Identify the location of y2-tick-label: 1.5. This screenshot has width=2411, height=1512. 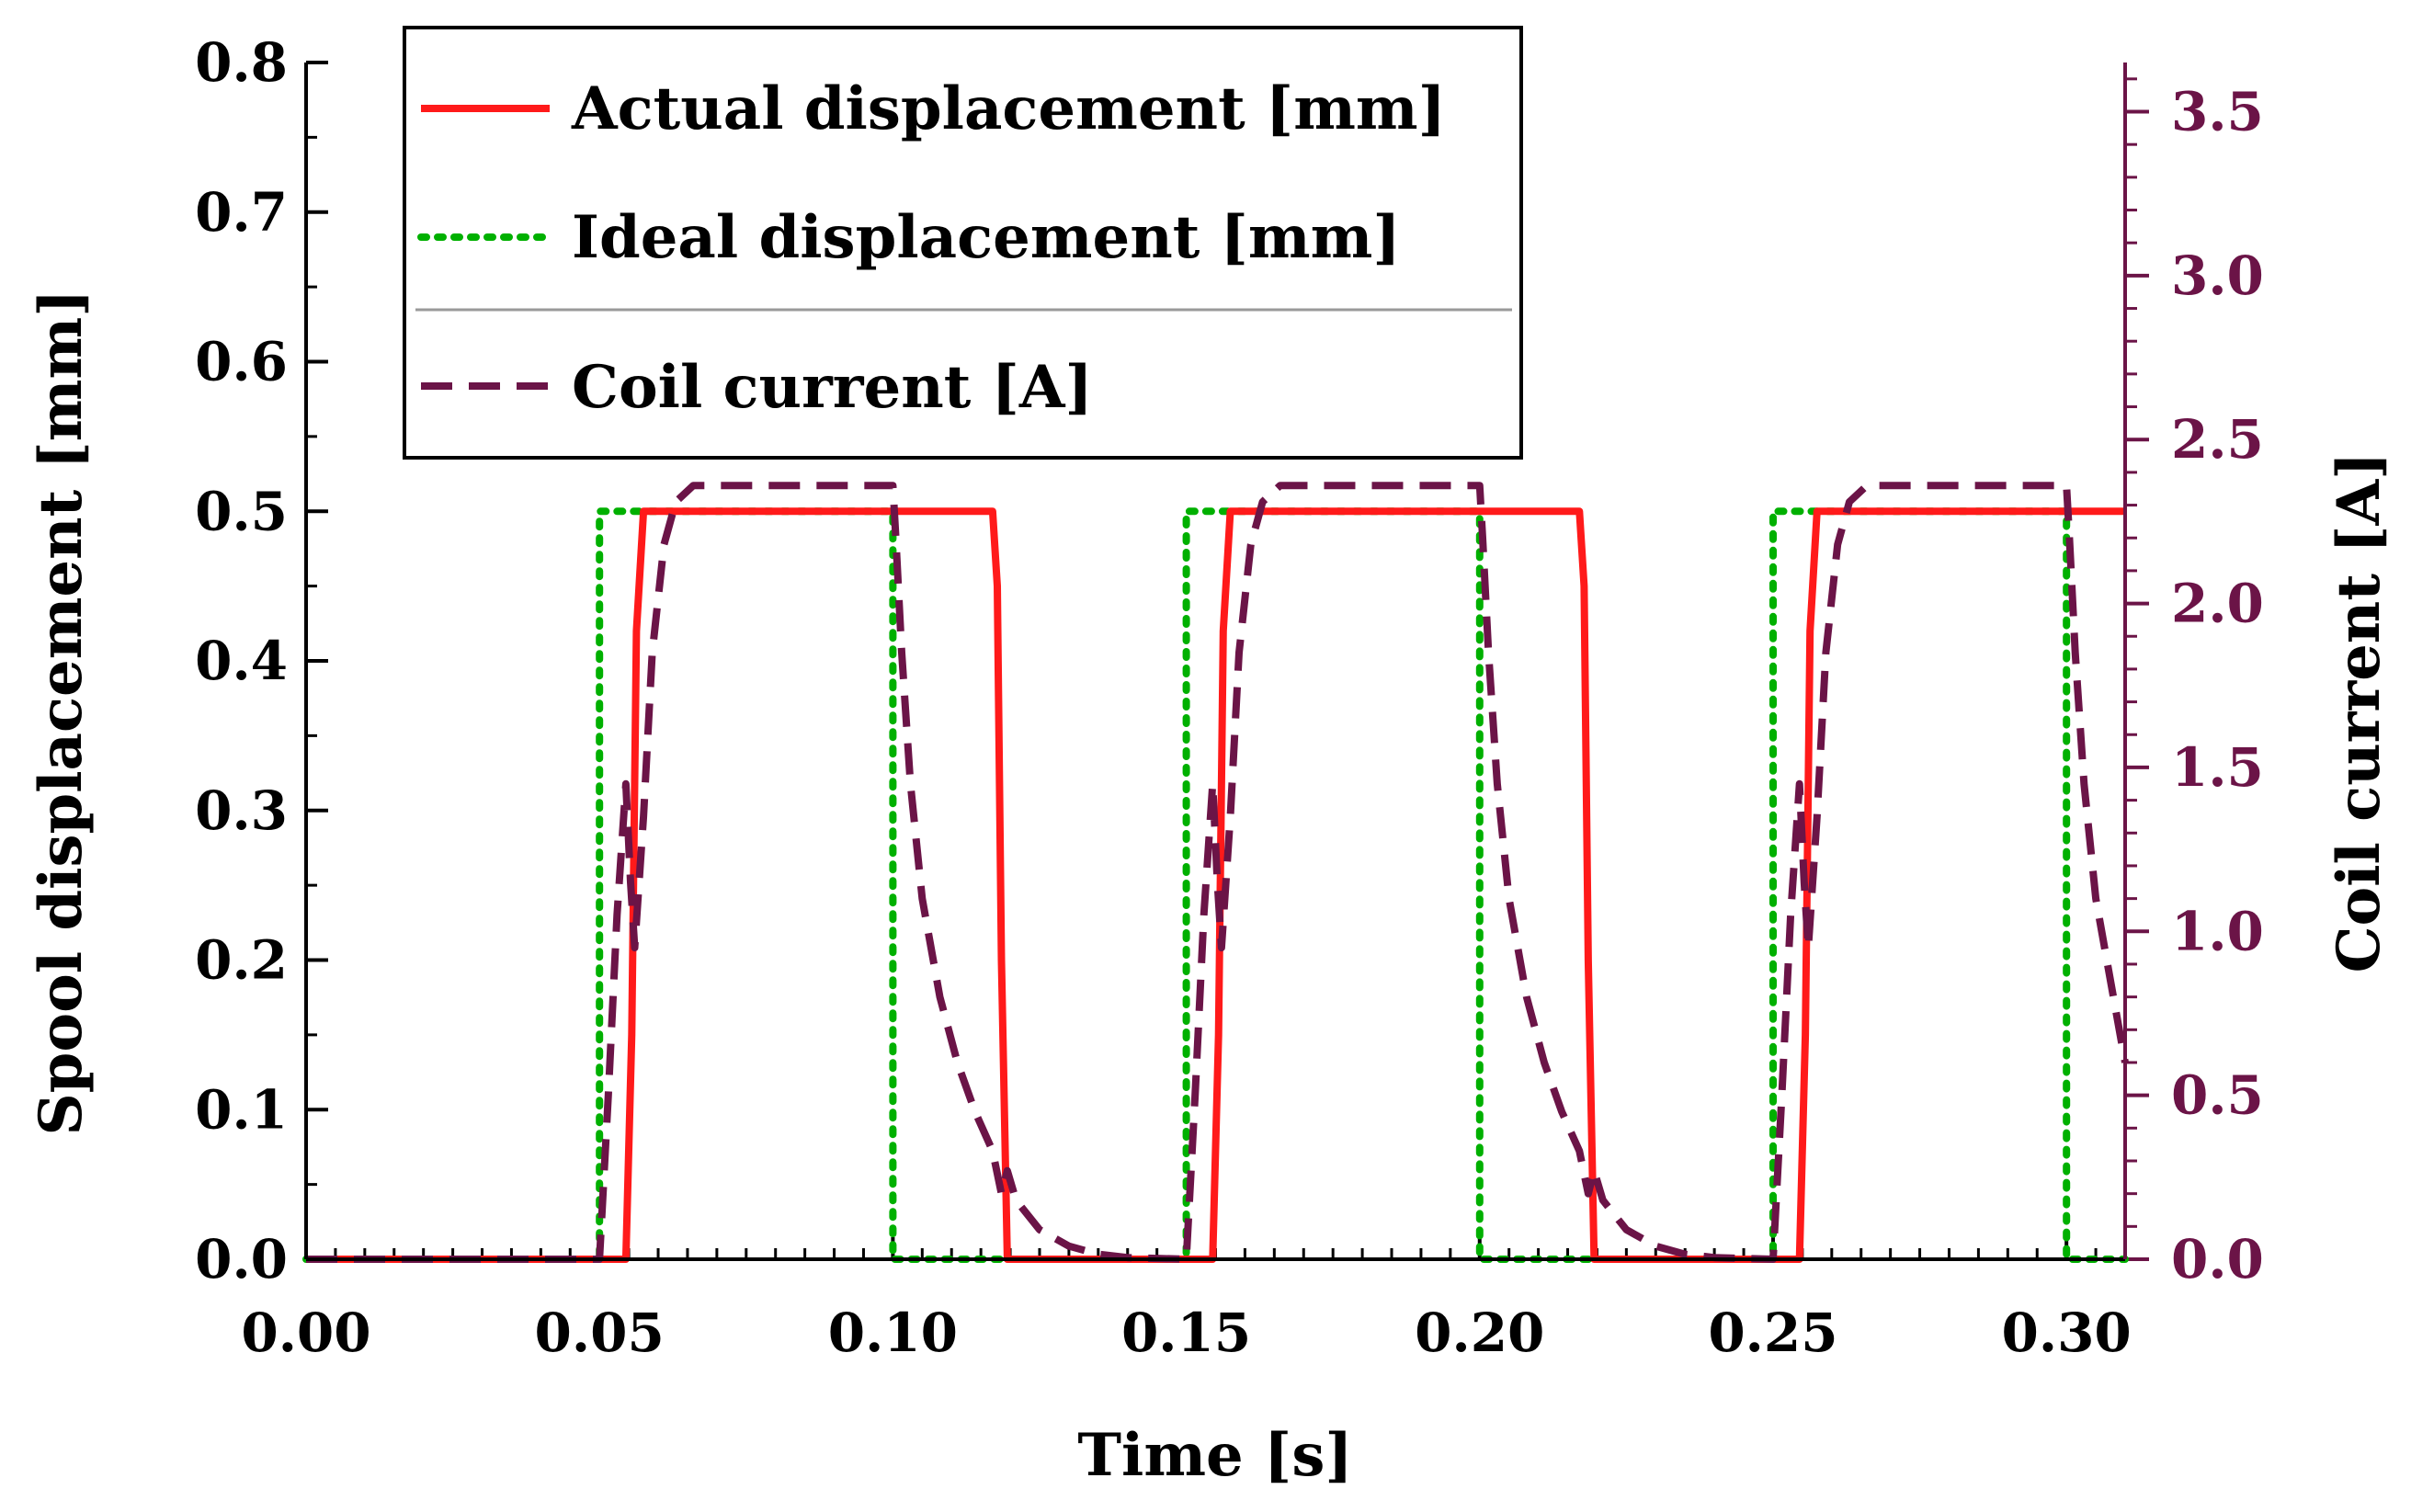
(2217, 767).